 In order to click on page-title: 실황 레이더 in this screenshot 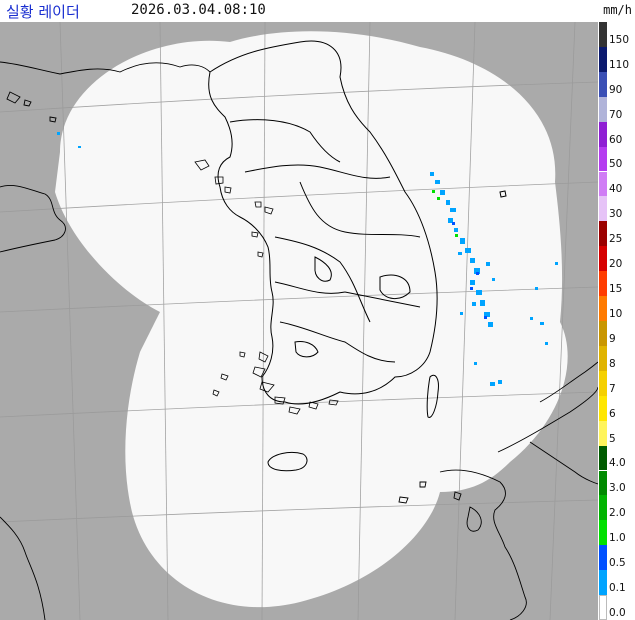, I will do `click(43, 12)`.